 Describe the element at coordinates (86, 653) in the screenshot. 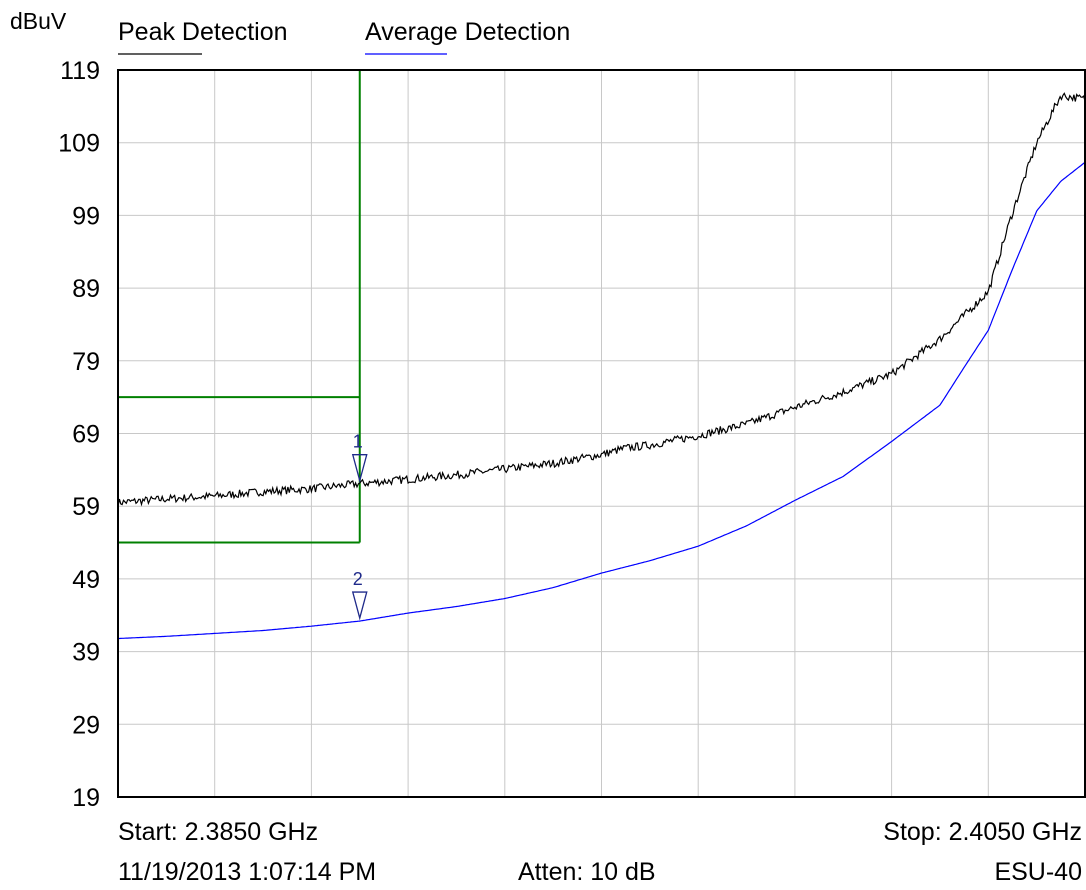

I see `y-tick-label: 39` at that location.